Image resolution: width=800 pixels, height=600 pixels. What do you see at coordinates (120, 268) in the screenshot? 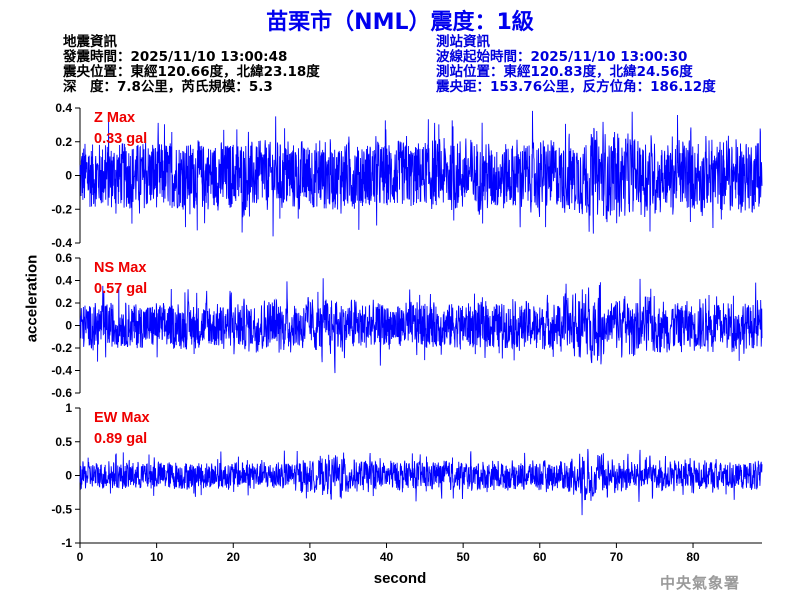
I see `max-label-ns: NS Max` at bounding box center [120, 268].